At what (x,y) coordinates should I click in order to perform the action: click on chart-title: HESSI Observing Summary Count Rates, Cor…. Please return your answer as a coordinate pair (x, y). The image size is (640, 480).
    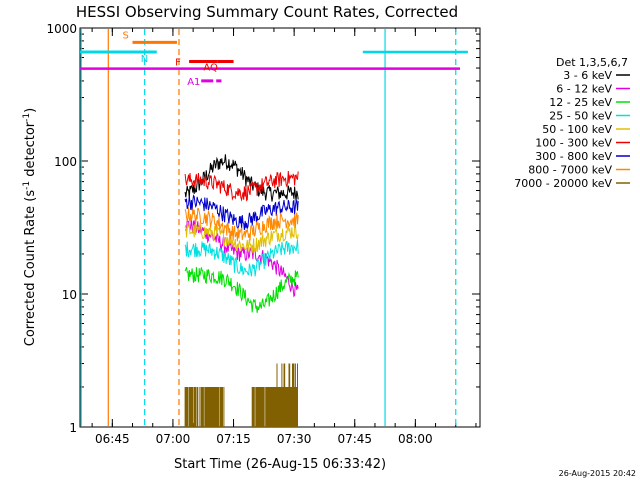
    Looking at the image, I should click on (267, 12).